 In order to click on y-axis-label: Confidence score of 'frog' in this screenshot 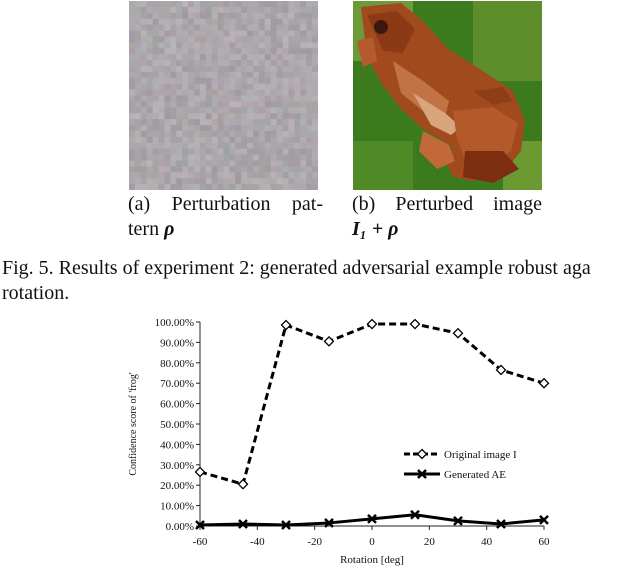, I will do `click(133, 423)`.